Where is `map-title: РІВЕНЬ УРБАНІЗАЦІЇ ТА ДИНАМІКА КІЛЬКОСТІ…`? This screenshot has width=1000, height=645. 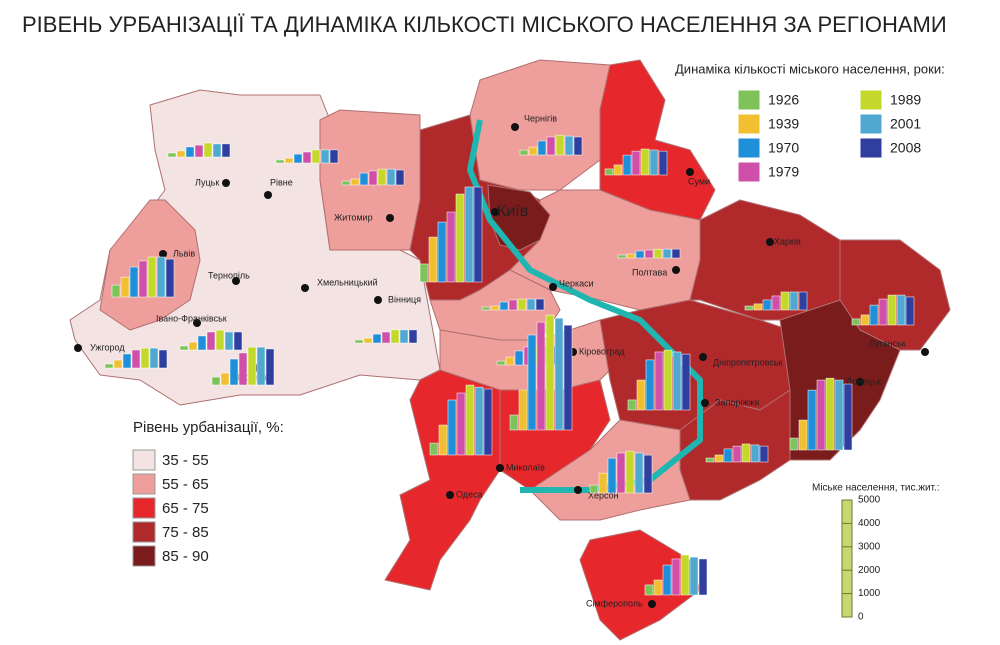 map-title: РІВЕНЬ УРБАНІЗАЦІЇ ТА ДИНАМІКА КІЛЬКОСТІ… is located at coordinates (484, 24).